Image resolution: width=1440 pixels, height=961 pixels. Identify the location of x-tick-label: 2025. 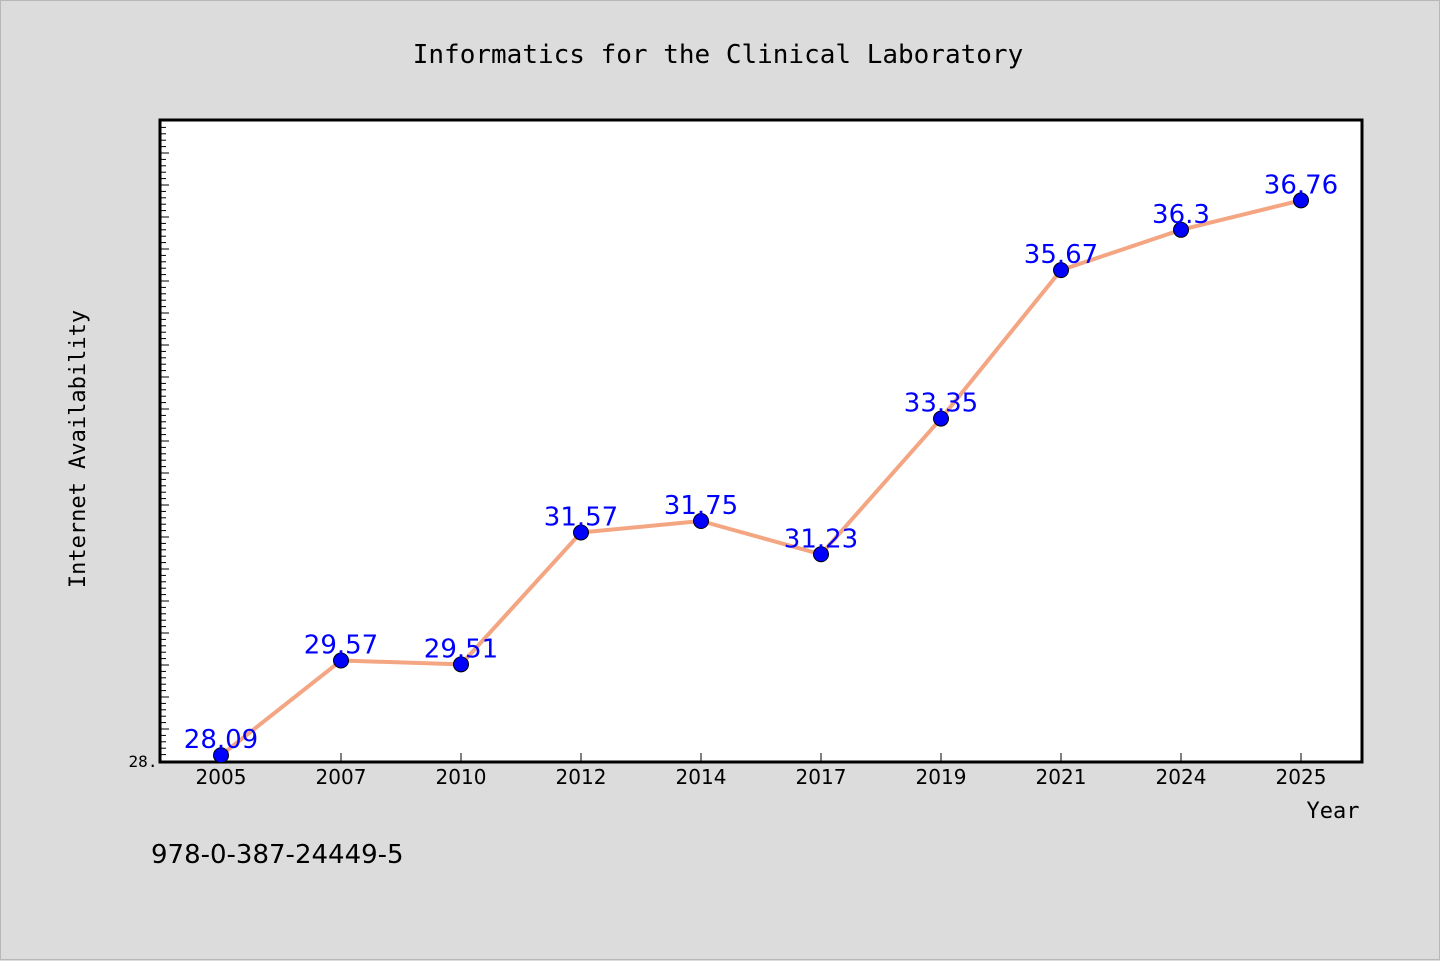
(1301, 777).